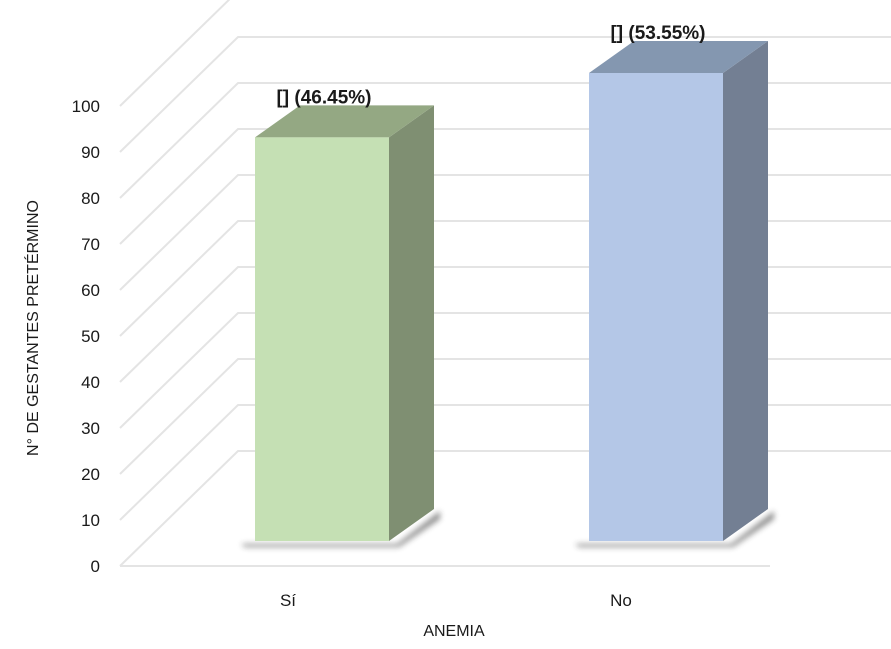 The image size is (891, 649). I want to click on y-tick-label: 10, so click(90, 520).